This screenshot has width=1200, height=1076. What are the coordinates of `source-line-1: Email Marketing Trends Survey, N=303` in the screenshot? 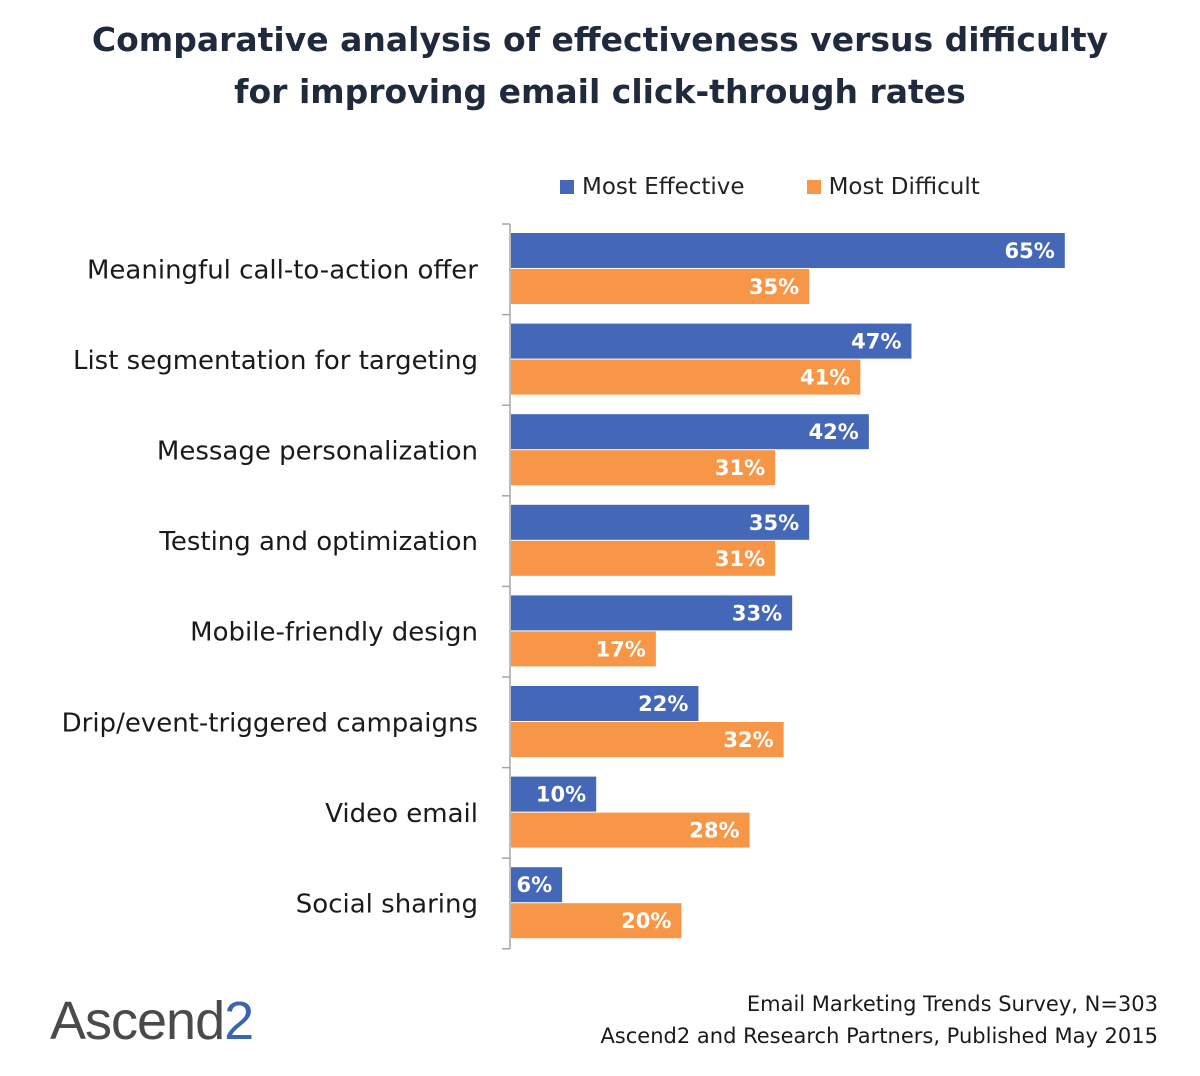 It's located at (952, 1004).